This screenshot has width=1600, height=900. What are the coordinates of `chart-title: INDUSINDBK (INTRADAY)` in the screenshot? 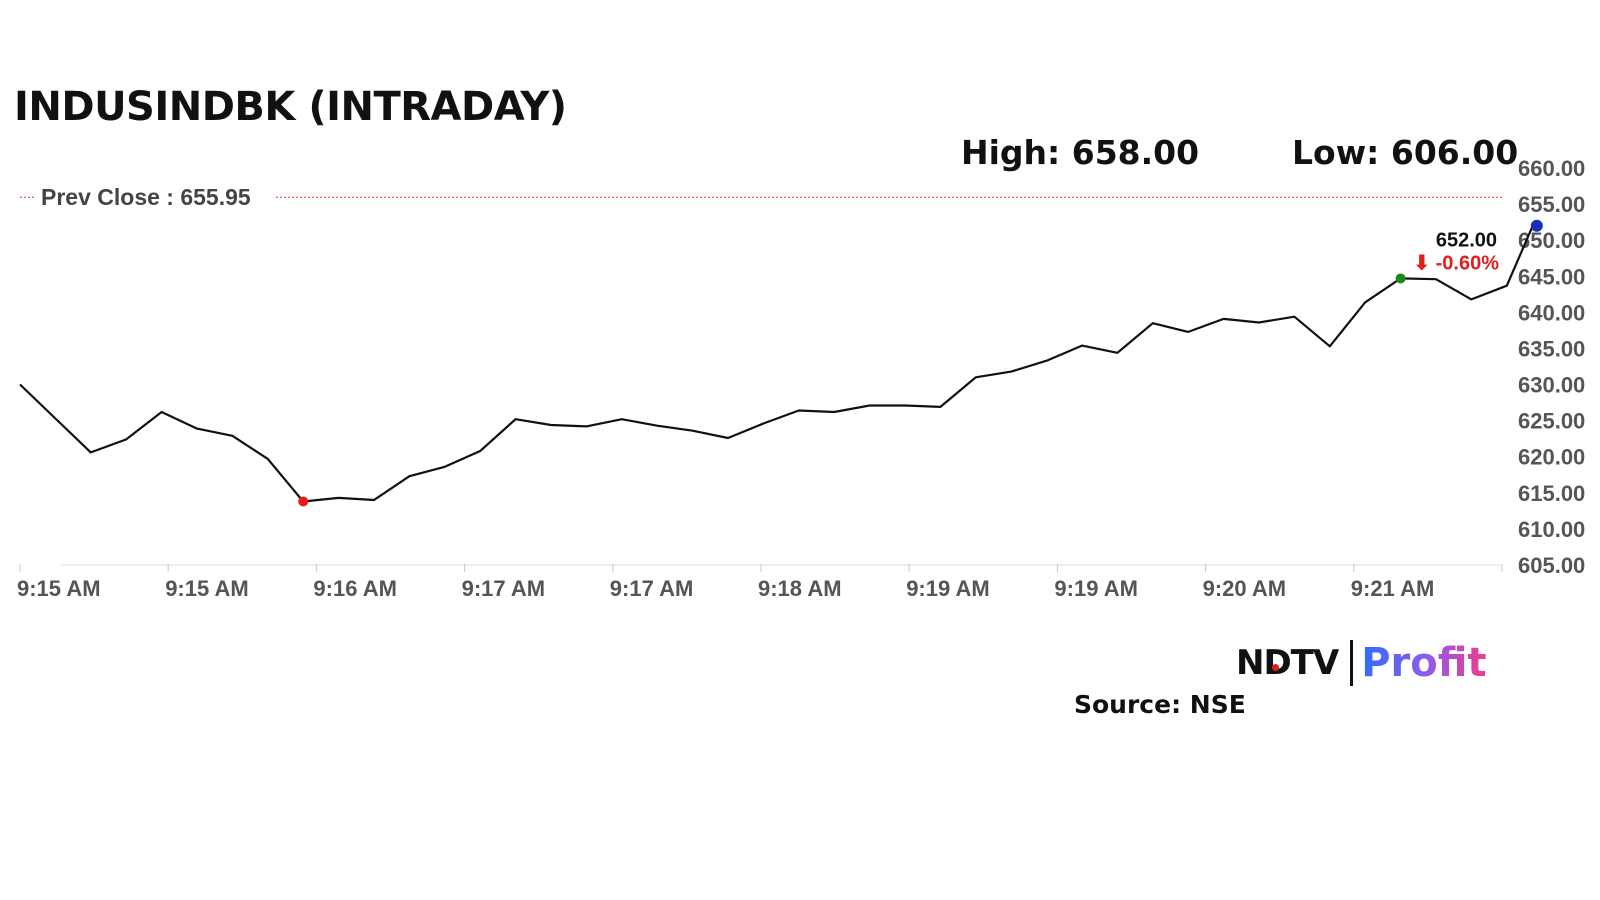 It's located at (290, 107).